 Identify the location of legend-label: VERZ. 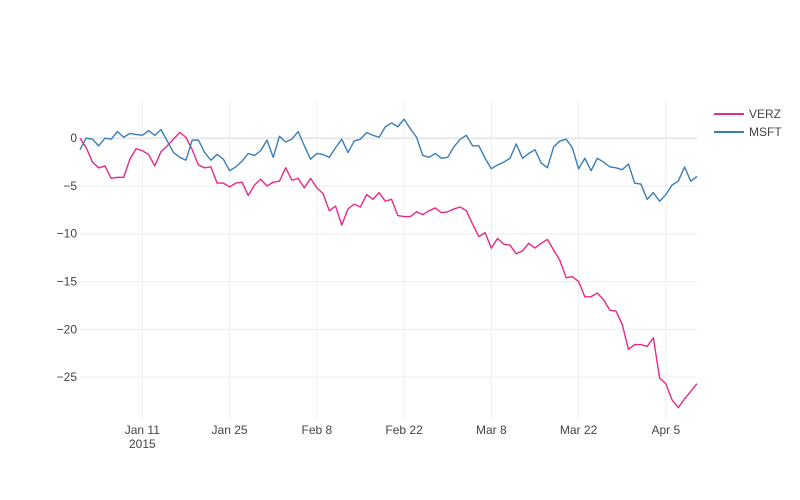
(765, 114).